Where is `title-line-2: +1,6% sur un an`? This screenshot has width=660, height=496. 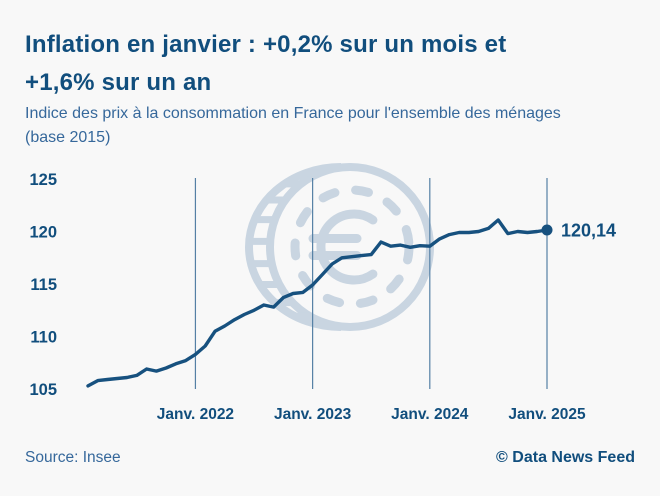
title-line-2: +1,6% sur un an is located at coordinates (118, 82).